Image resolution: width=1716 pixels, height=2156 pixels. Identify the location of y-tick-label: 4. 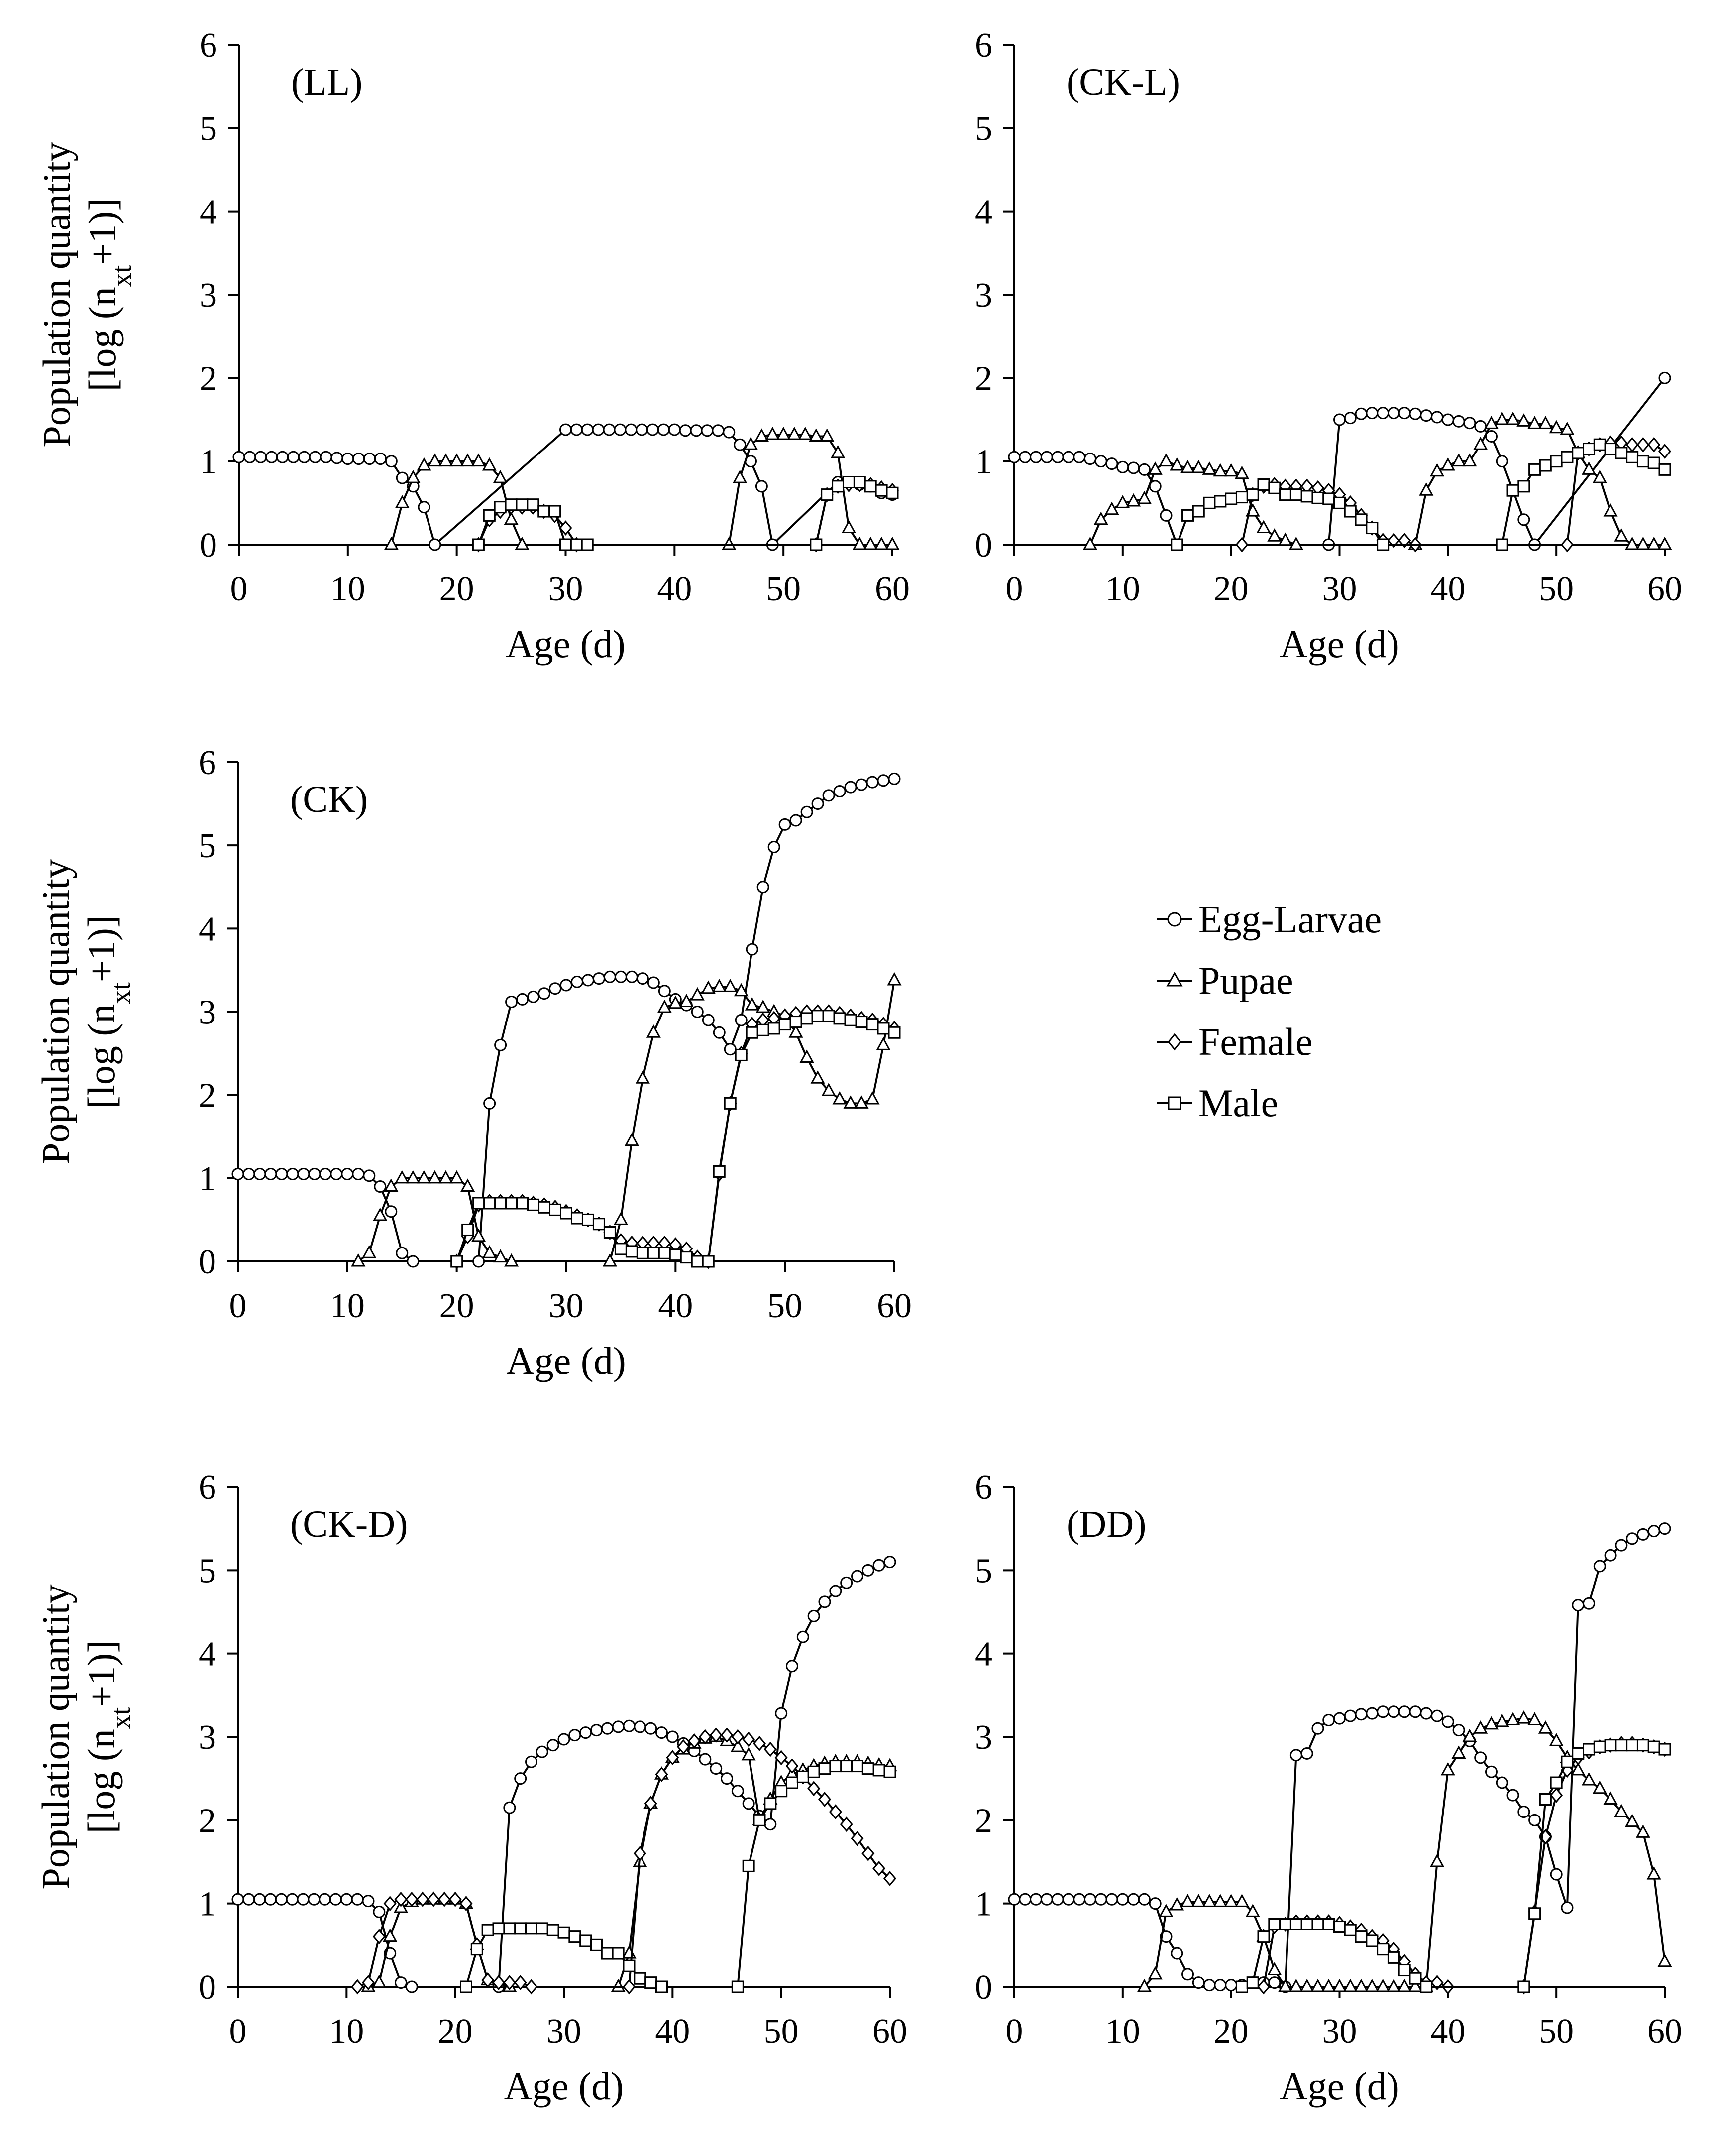
(208, 929).